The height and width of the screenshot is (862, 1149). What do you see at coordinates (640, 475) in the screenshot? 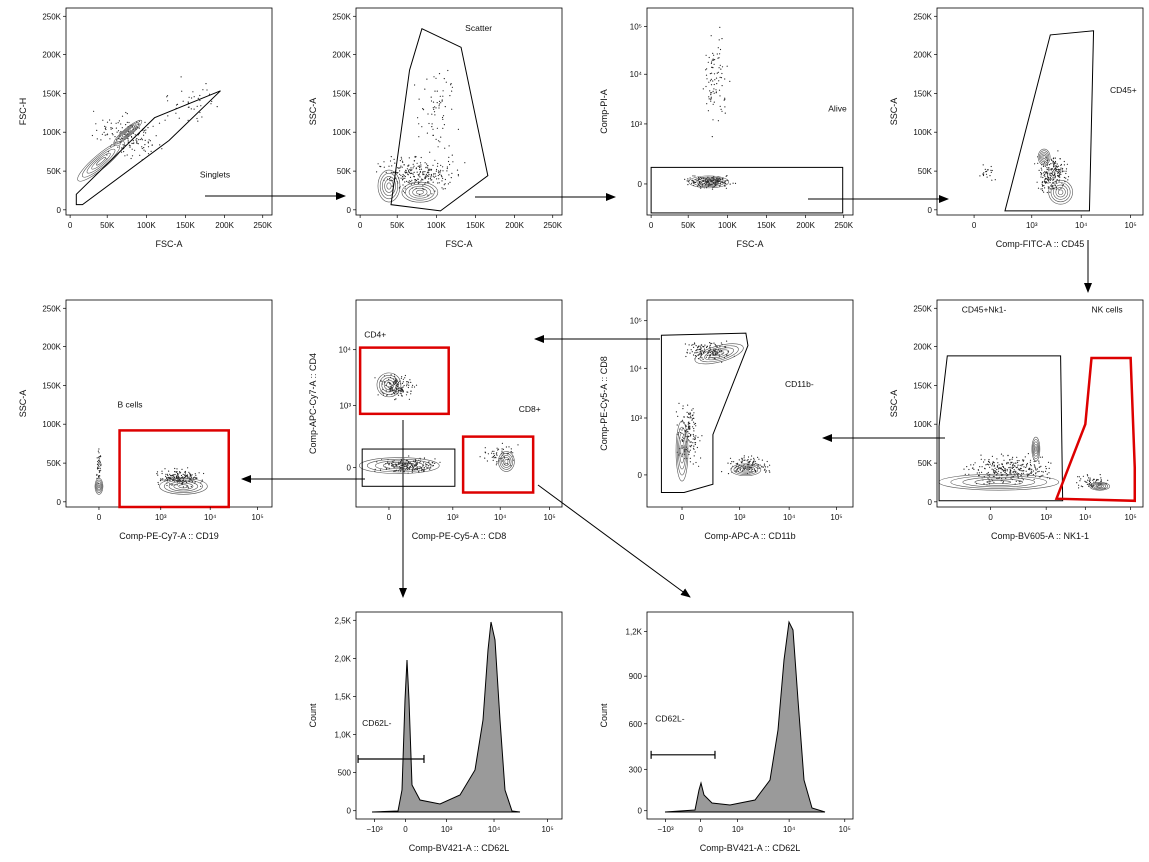
I see `y-tick-label: 0` at bounding box center [640, 475].